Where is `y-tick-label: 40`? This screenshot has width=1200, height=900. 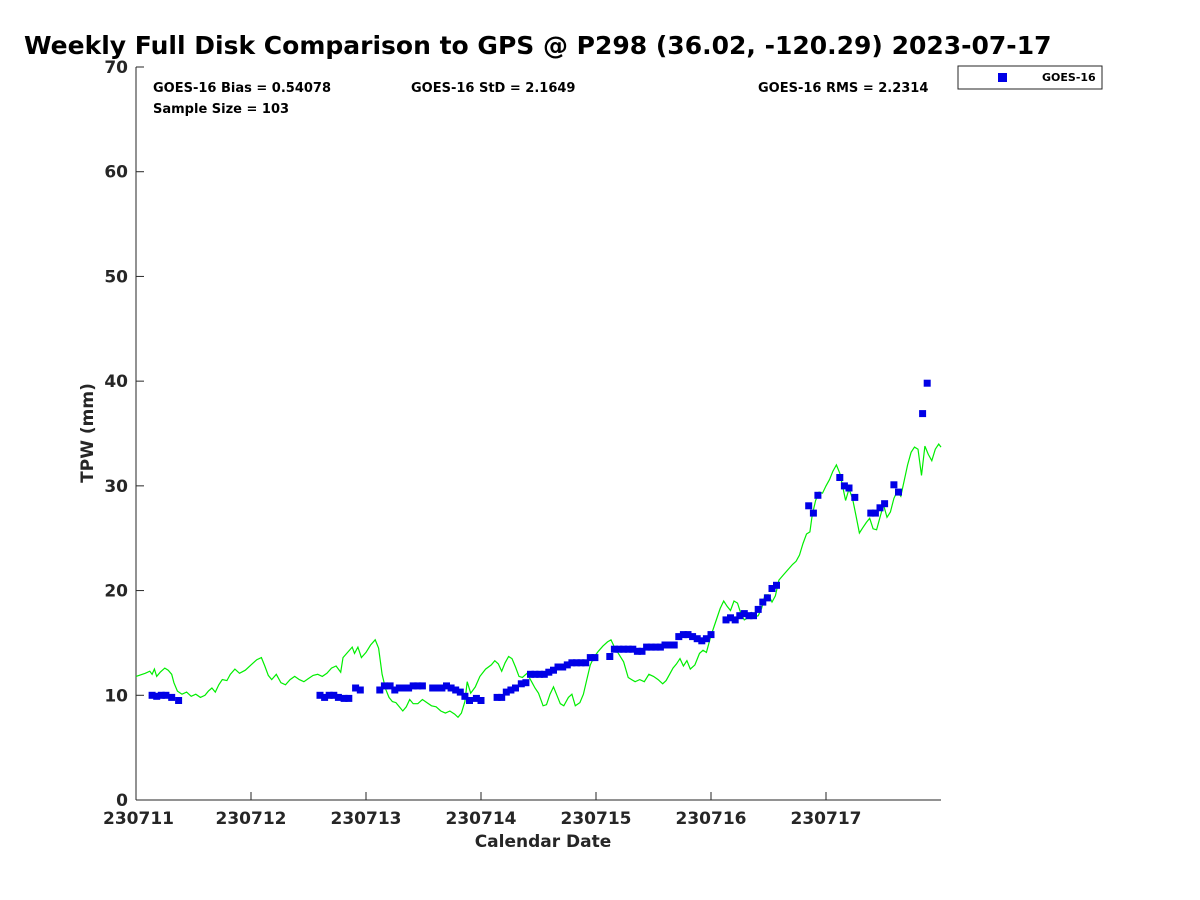 y-tick-label: 40 is located at coordinates (116, 382).